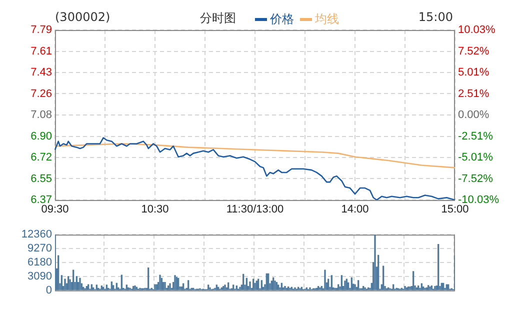 This screenshot has width=505, height=330. I want to click on chart-subtitle: 分时图, so click(218, 18).